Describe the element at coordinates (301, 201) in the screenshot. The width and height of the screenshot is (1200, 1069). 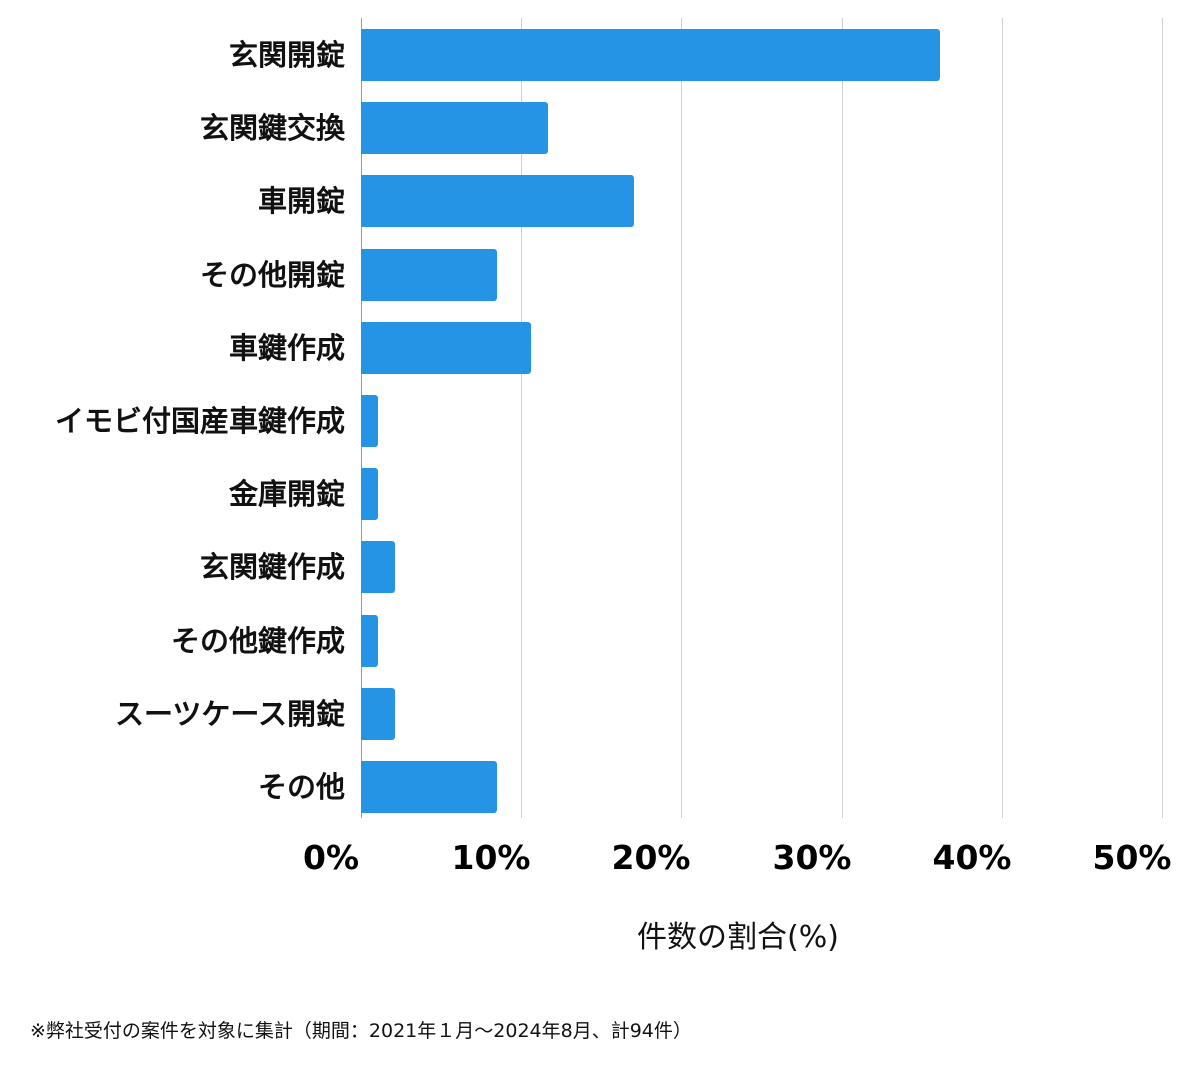
I see `category-label: 車開錠` at that location.